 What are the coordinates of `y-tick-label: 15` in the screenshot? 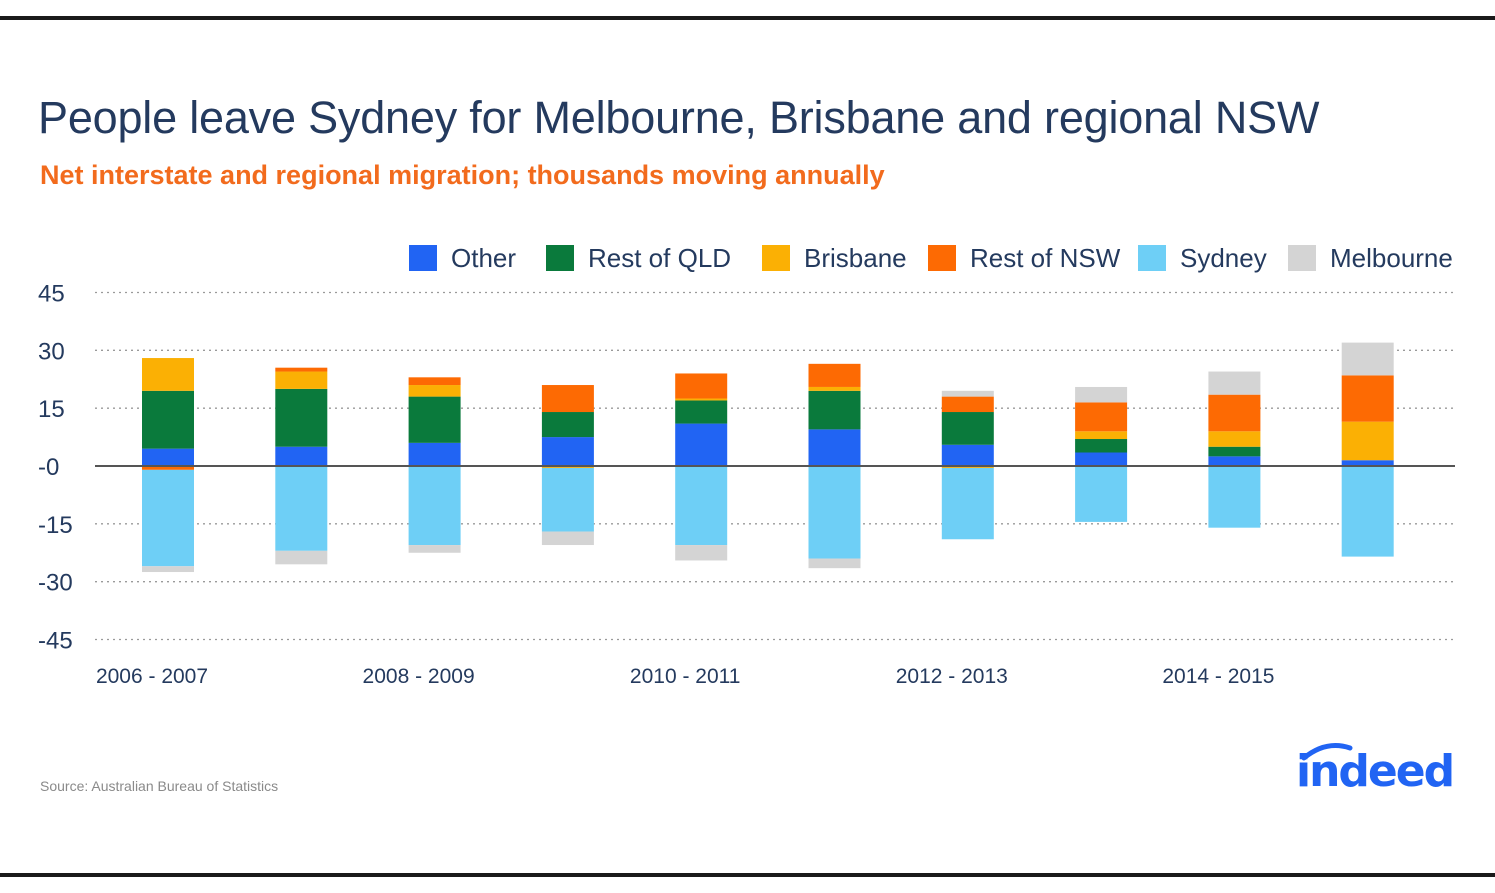 It's located at (51, 409).